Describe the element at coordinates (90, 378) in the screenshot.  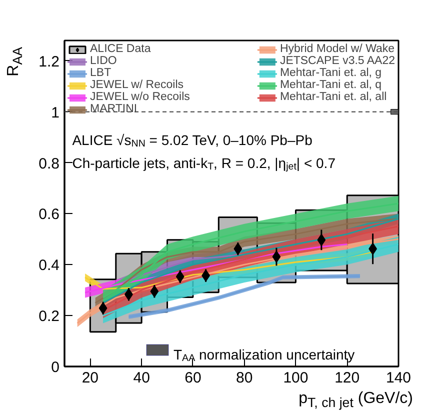
I see `x-tick-label: 20` at that location.